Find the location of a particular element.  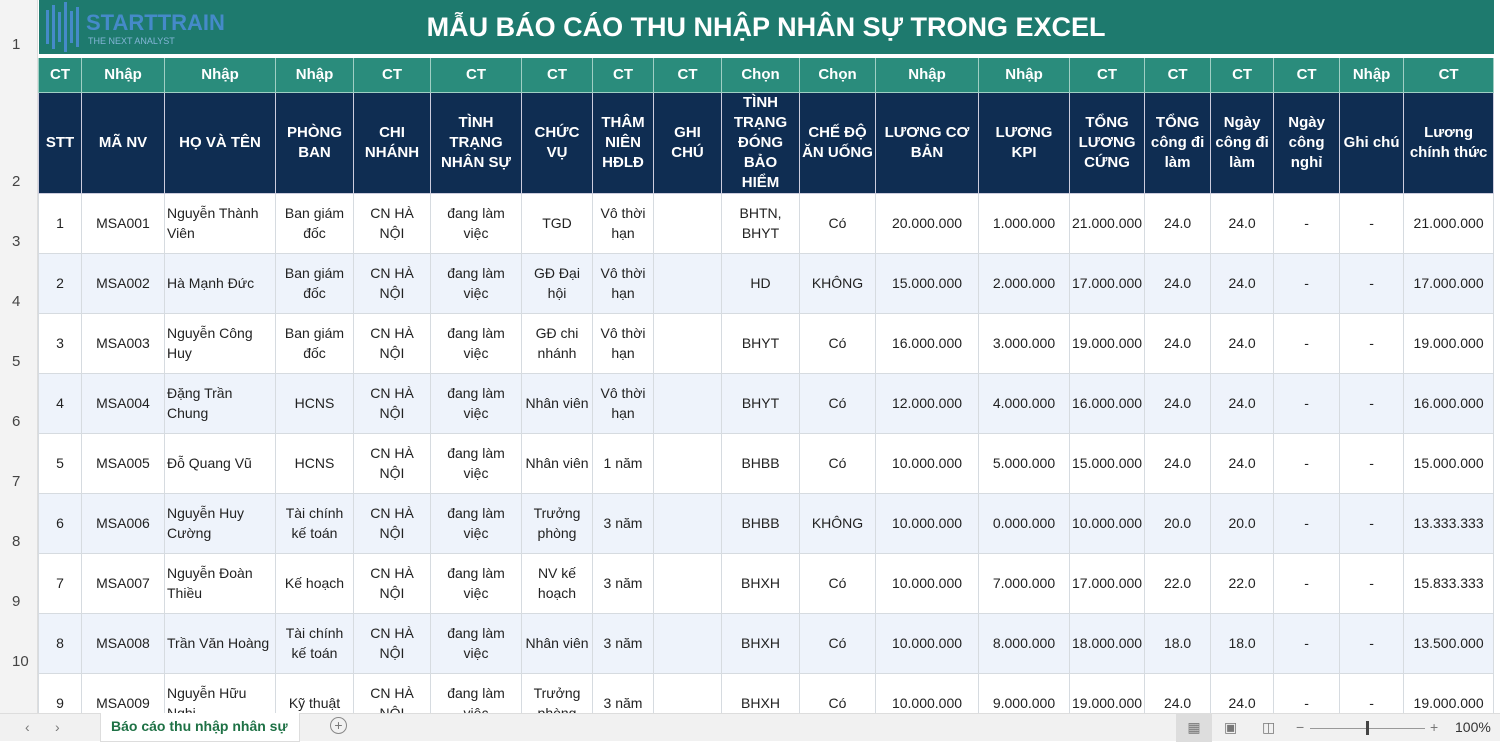

header-row-cell: CHẾ ĐỘ ĂN UỐNG is located at coordinates (837, 142).